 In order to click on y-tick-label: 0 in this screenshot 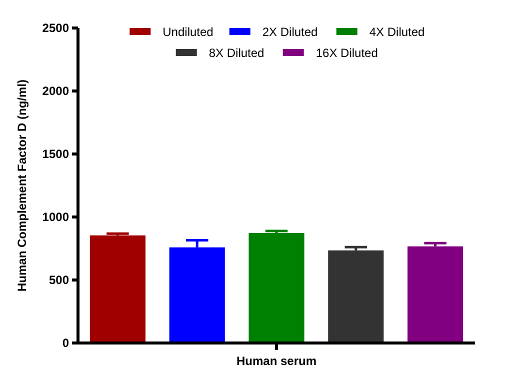, I will do `click(66, 343)`.